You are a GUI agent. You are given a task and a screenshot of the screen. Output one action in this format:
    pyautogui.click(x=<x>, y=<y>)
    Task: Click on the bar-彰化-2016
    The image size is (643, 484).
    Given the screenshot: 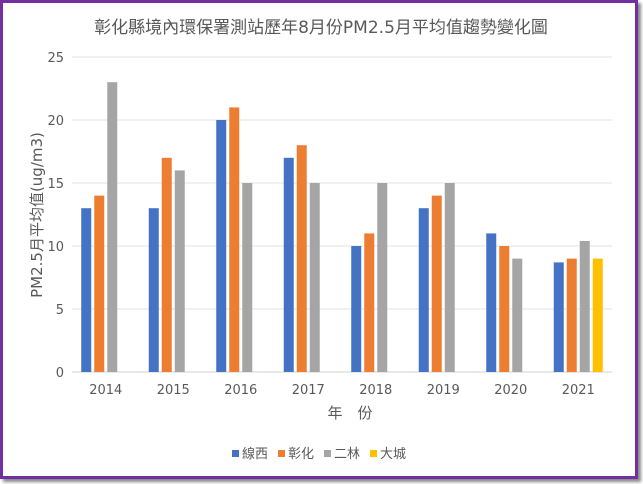 What is the action you would take?
    pyautogui.click(x=234, y=240)
    